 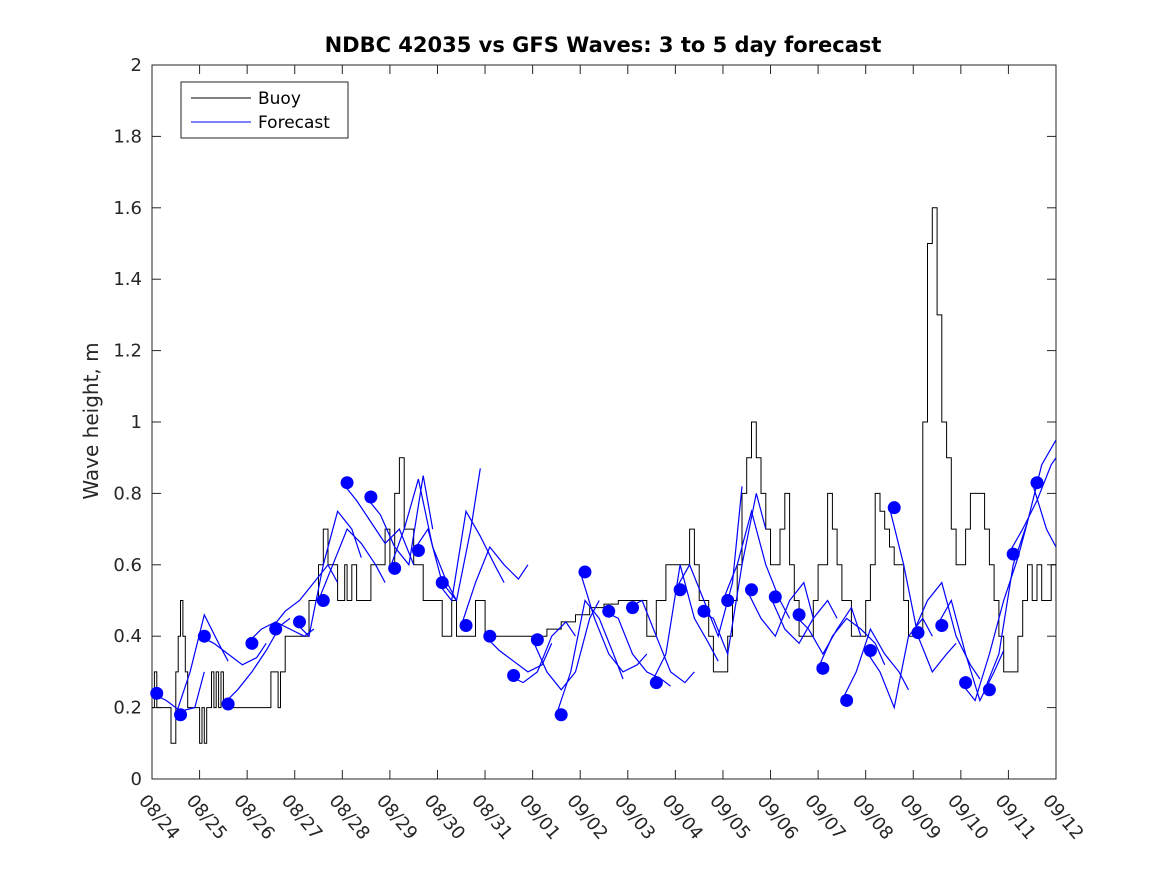 What do you see at coordinates (279, 99) in the screenshot?
I see `legend-buoy-label: Buoy` at bounding box center [279, 99].